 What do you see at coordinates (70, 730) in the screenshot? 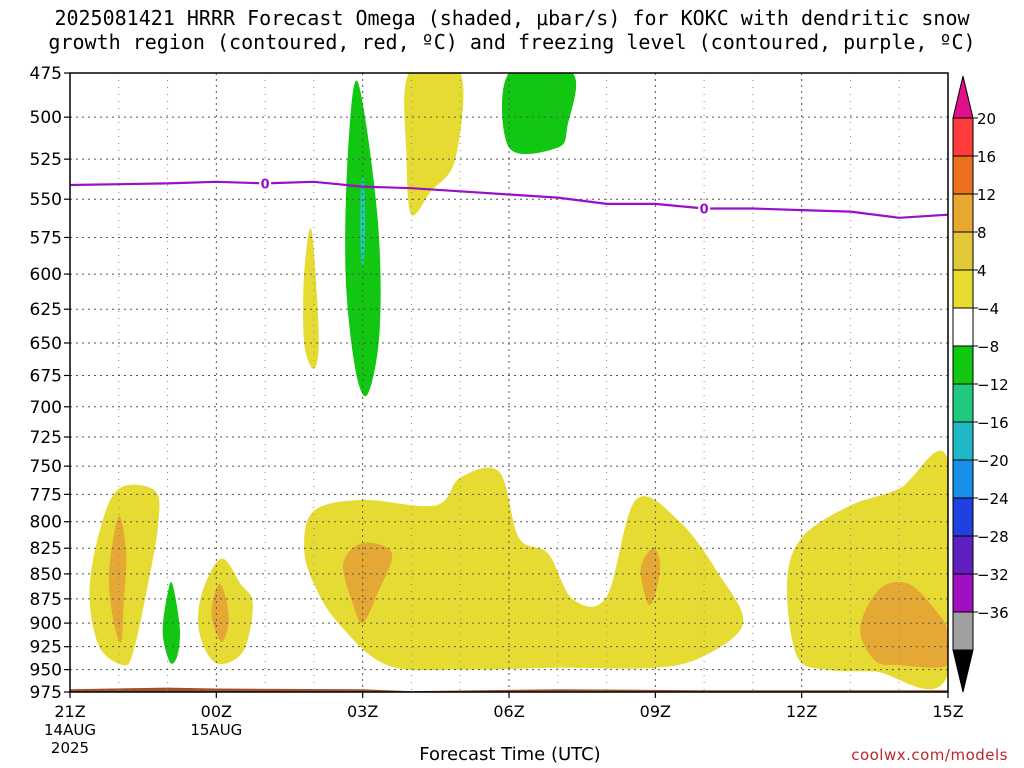
I see `x-tick-date-label: 14AUG` at bounding box center [70, 730].